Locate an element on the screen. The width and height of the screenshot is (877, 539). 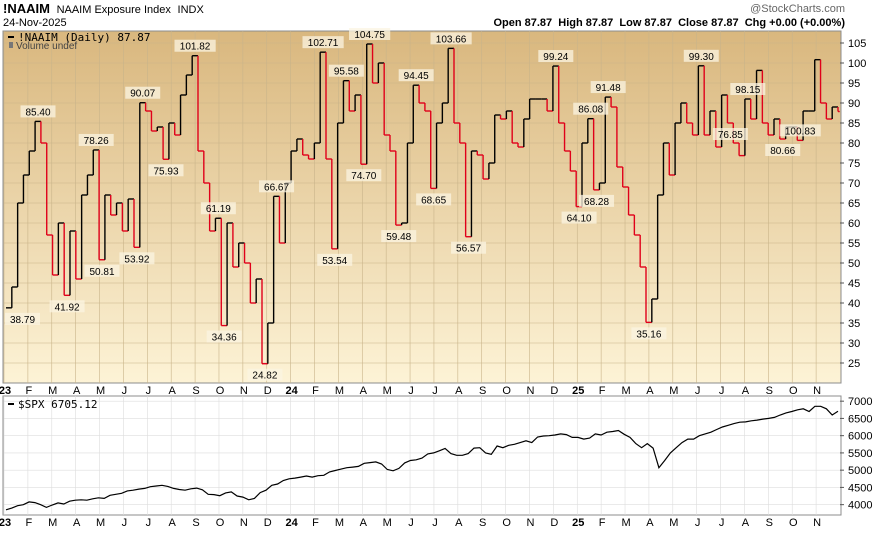
naaim-point-label: 64.10 is located at coordinates (579, 219).